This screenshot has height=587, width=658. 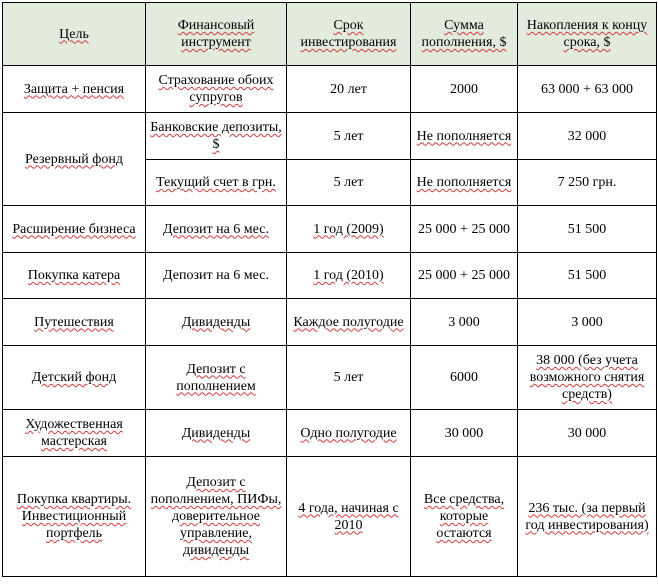 What do you see at coordinates (74, 89) in the screenshot?
I see `cell-goal: Защита + пенсия` at bounding box center [74, 89].